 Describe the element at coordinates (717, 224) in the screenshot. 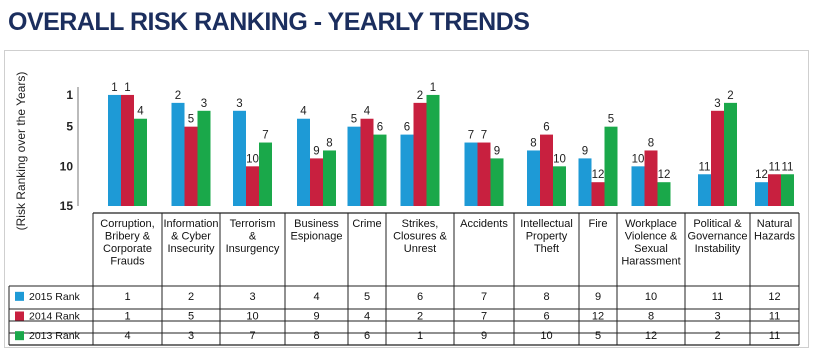

I see `category-label: Political &` at that location.